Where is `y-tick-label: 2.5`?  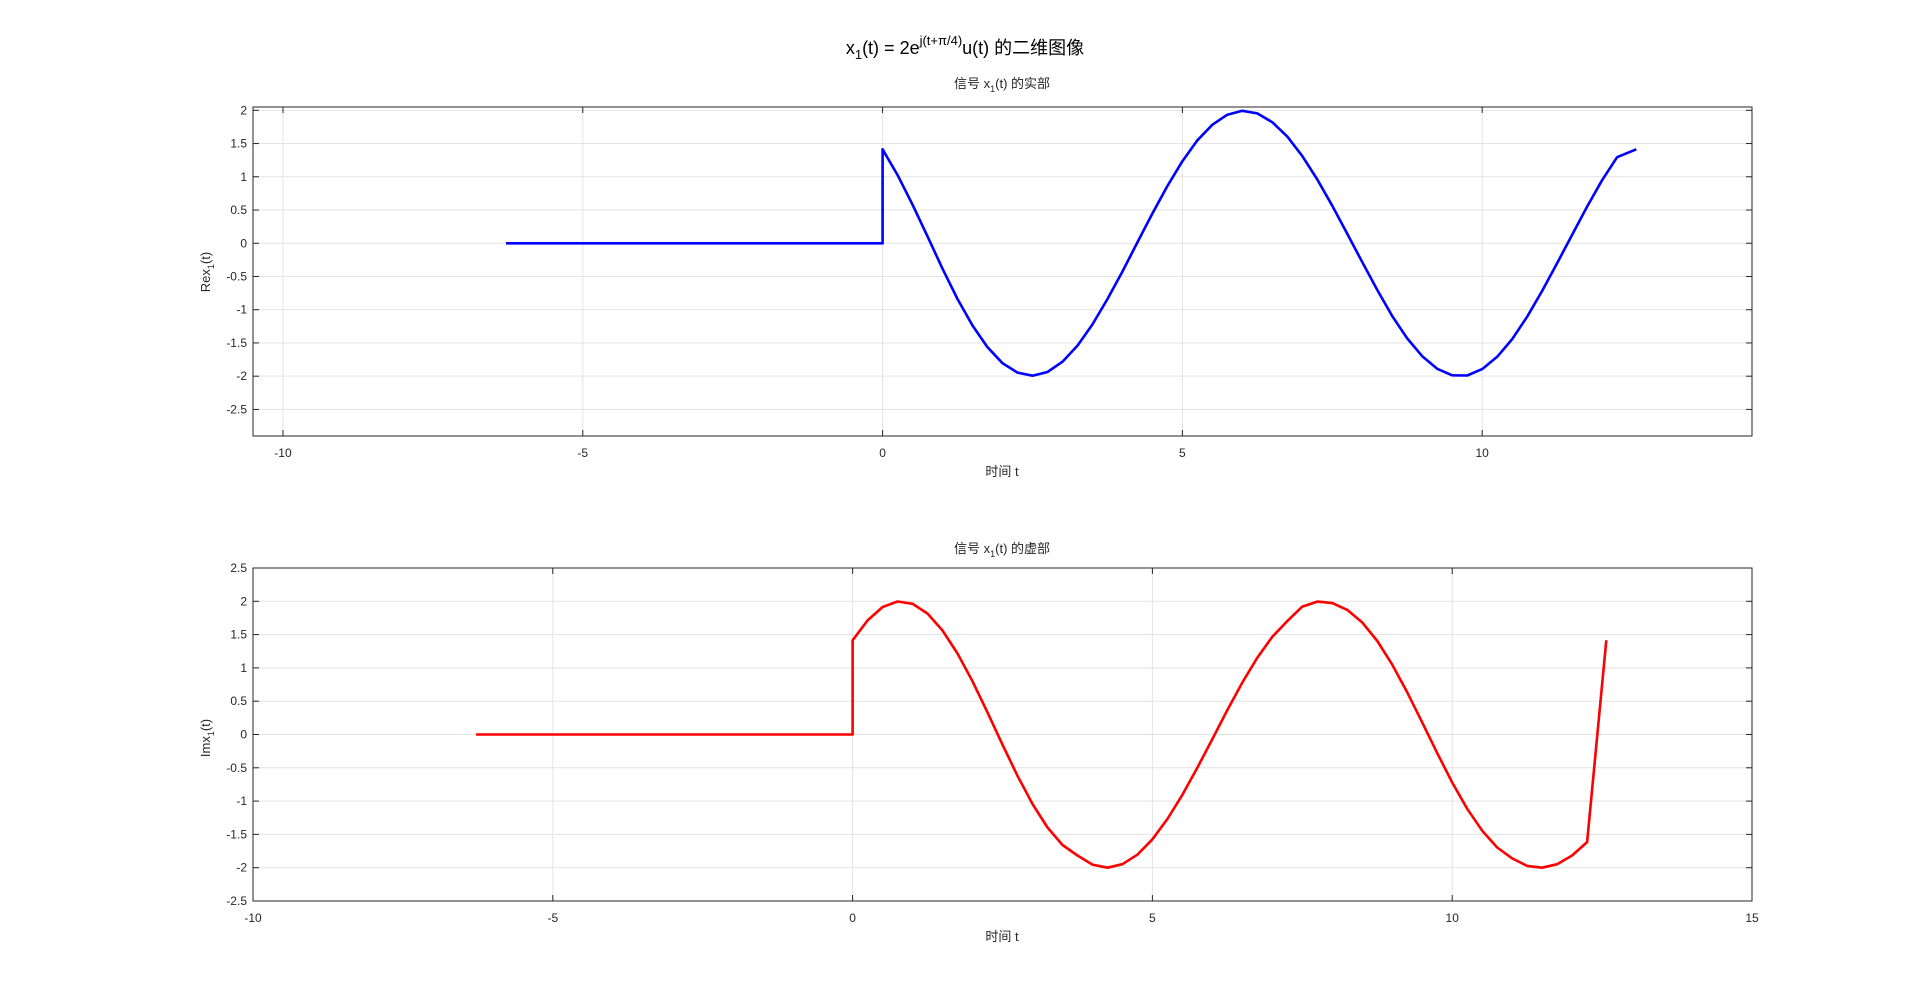
y-tick-label: 2.5 is located at coordinates (238, 568).